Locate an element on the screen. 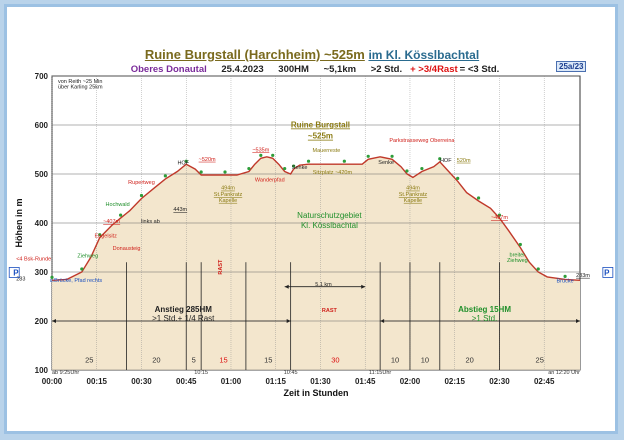 This screenshot has height=440, width=624. title-main: Ruine Burgstall (Harchheim) ~525m is located at coordinates (254, 54).